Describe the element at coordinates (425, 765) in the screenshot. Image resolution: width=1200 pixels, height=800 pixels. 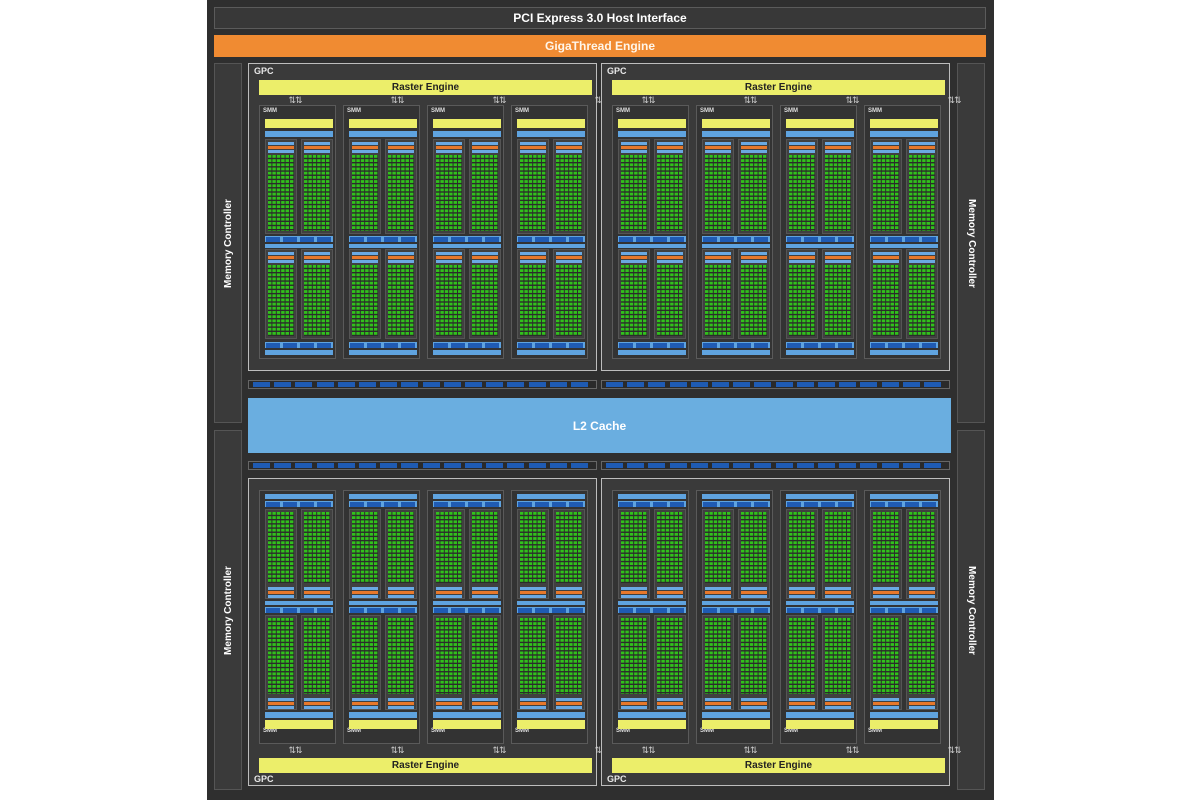
I see `raster-engine: Raster Engine` at that location.